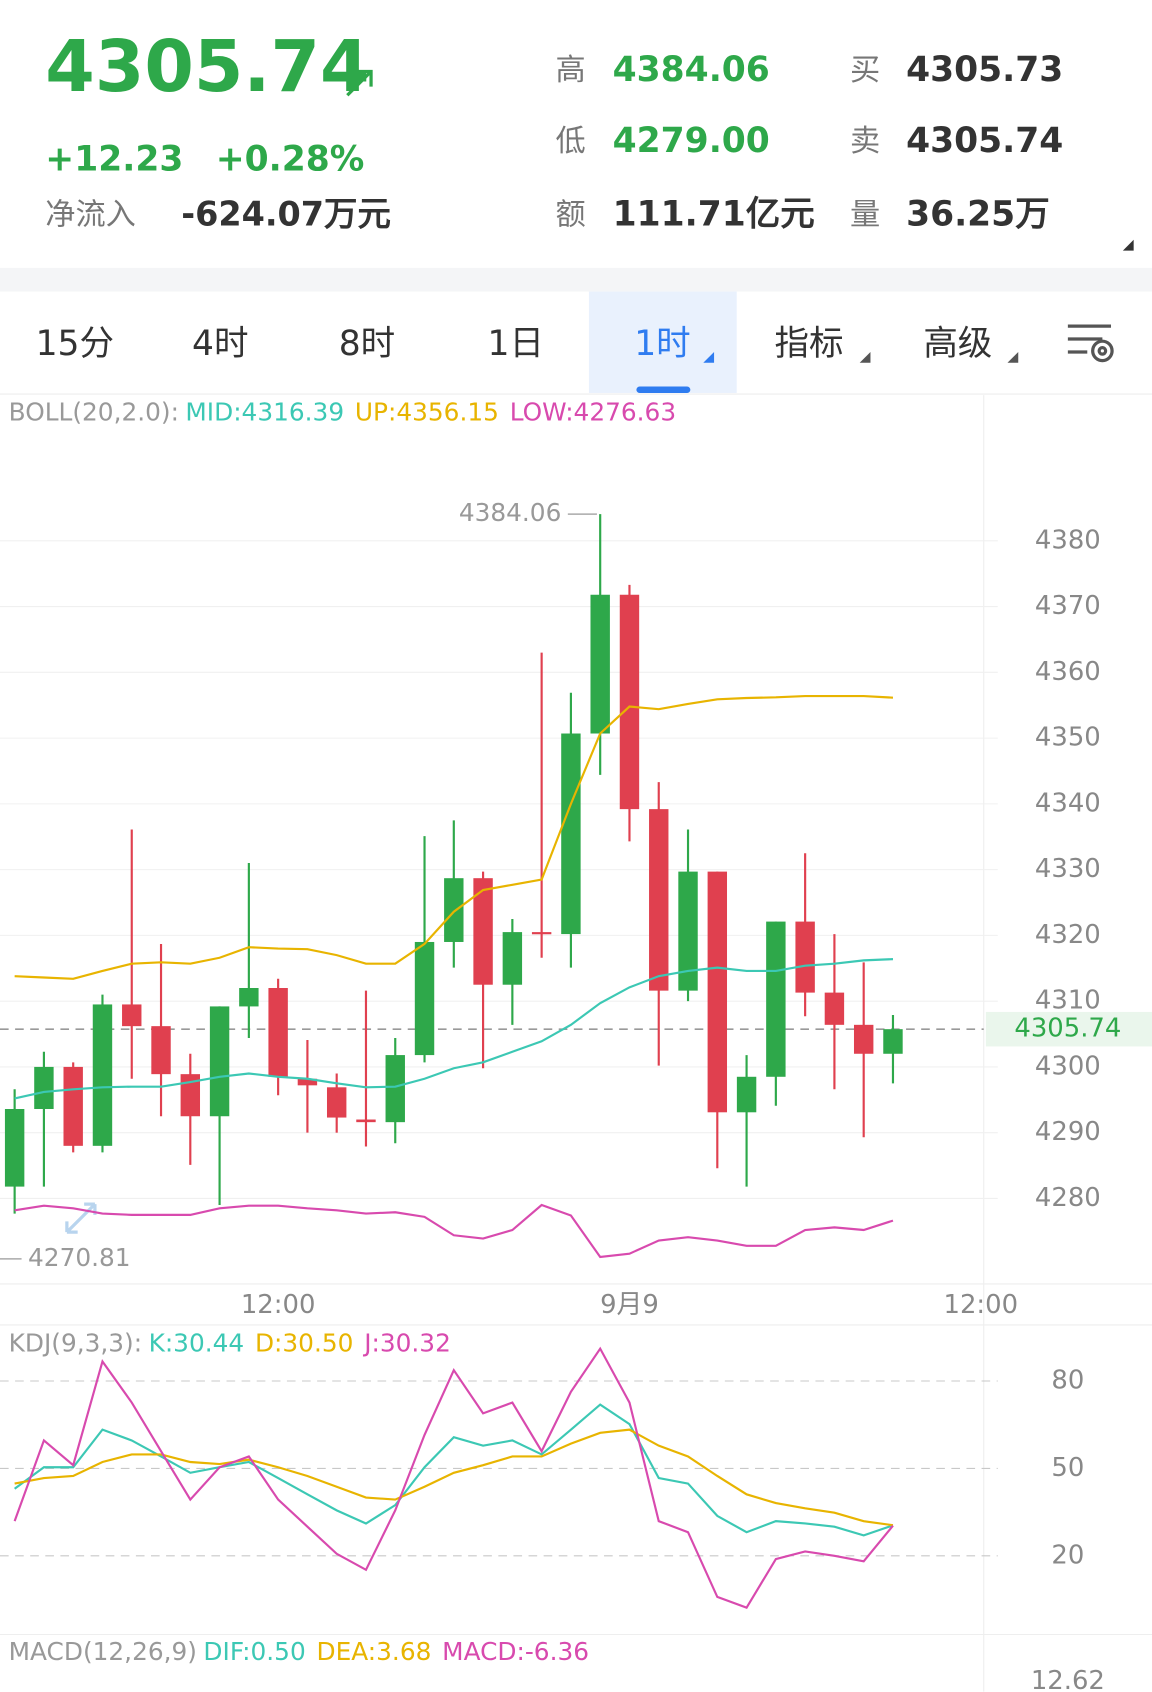  I want to click on price: 4305.74, so click(207, 66).